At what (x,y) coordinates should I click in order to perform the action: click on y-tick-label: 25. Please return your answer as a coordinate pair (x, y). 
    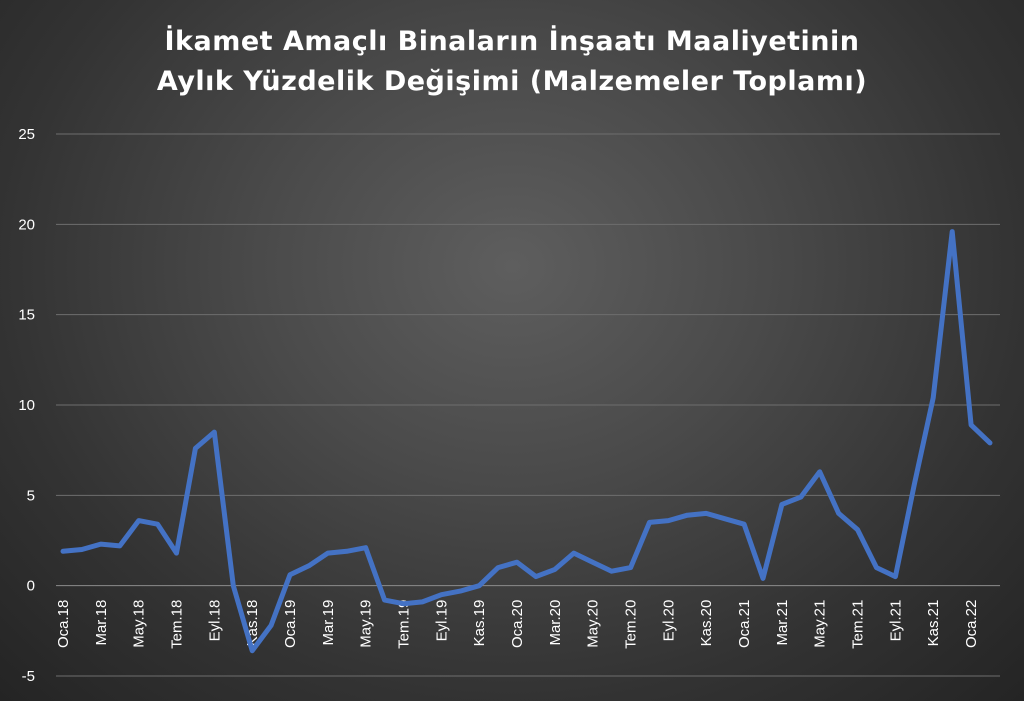
    Looking at the image, I should click on (26, 134).